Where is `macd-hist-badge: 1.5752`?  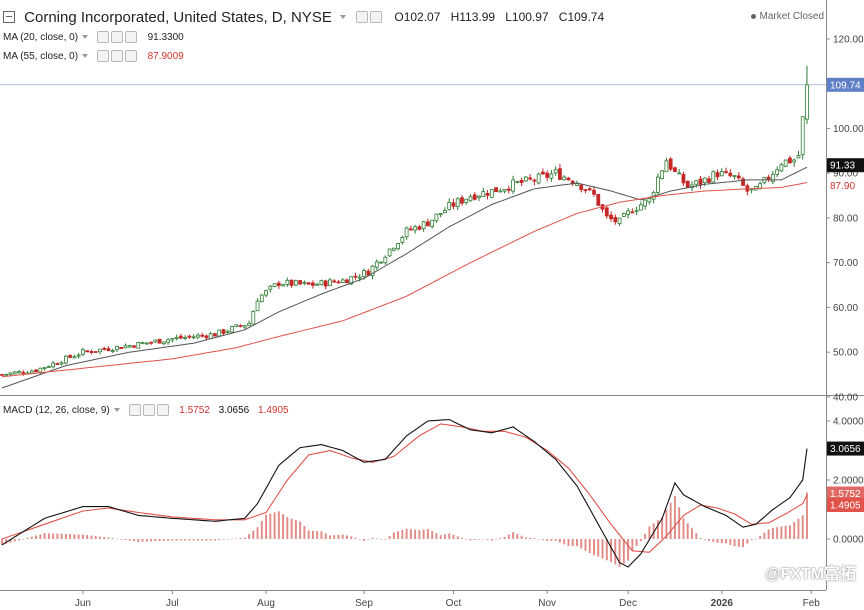
macd-hist-badge: 1.5752 is located at coordinates (845, 493).